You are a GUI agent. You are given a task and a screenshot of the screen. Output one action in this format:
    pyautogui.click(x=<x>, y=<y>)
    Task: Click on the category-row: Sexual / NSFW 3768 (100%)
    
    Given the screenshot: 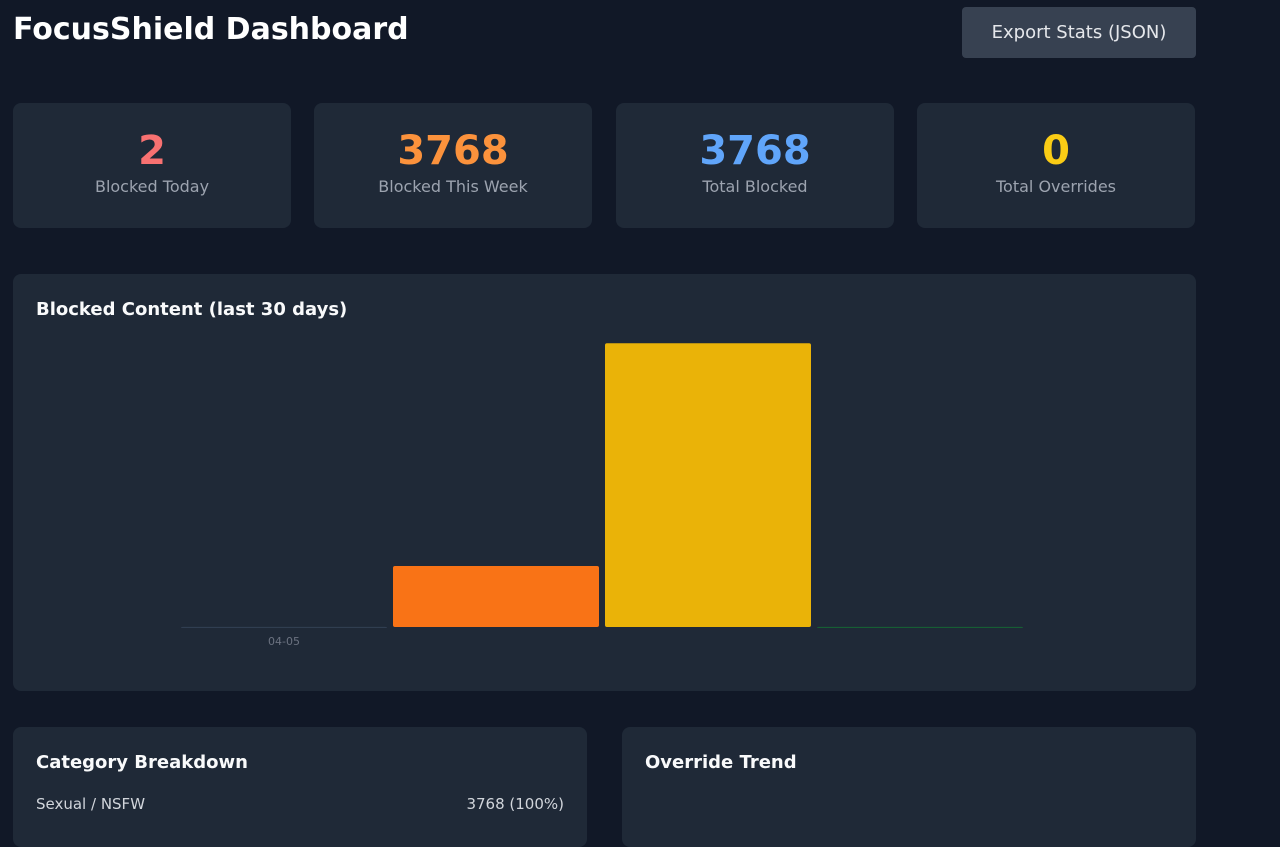 What is the action you would take?
    pyautogui.click(x=300, y=804)
    